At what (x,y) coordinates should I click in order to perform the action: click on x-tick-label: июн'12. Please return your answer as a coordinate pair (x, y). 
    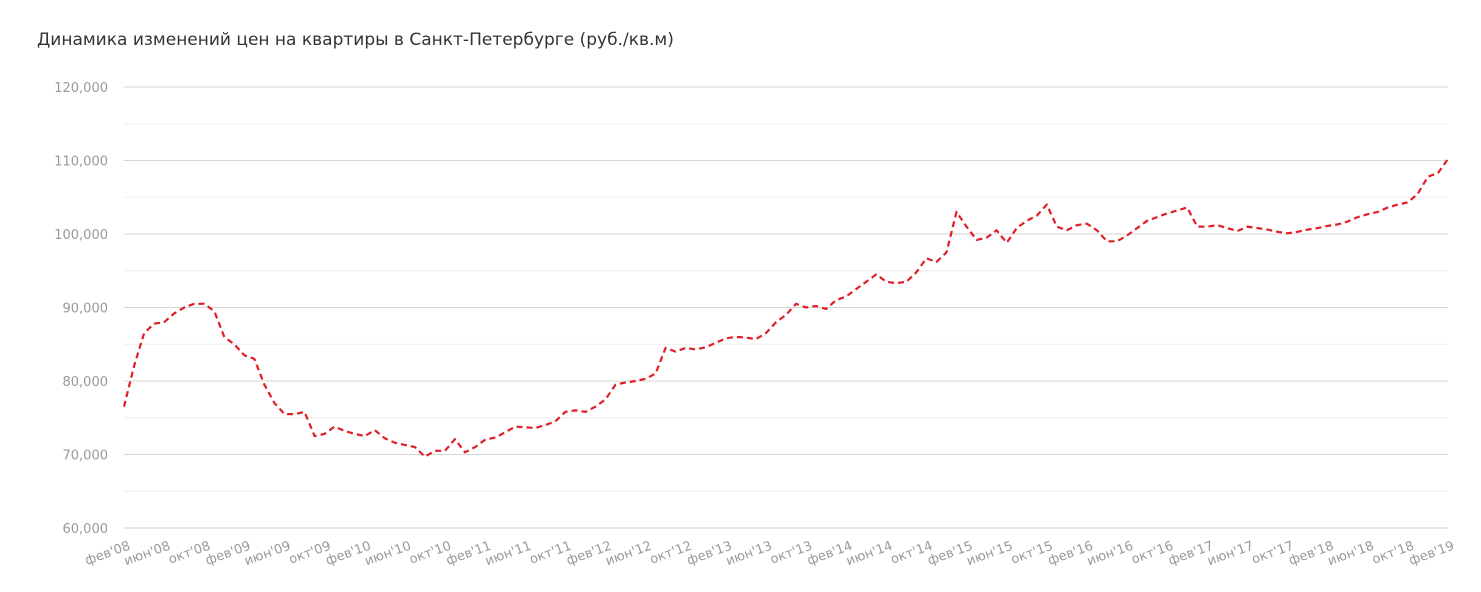
    Looking at the image, I should click on (629, 554).